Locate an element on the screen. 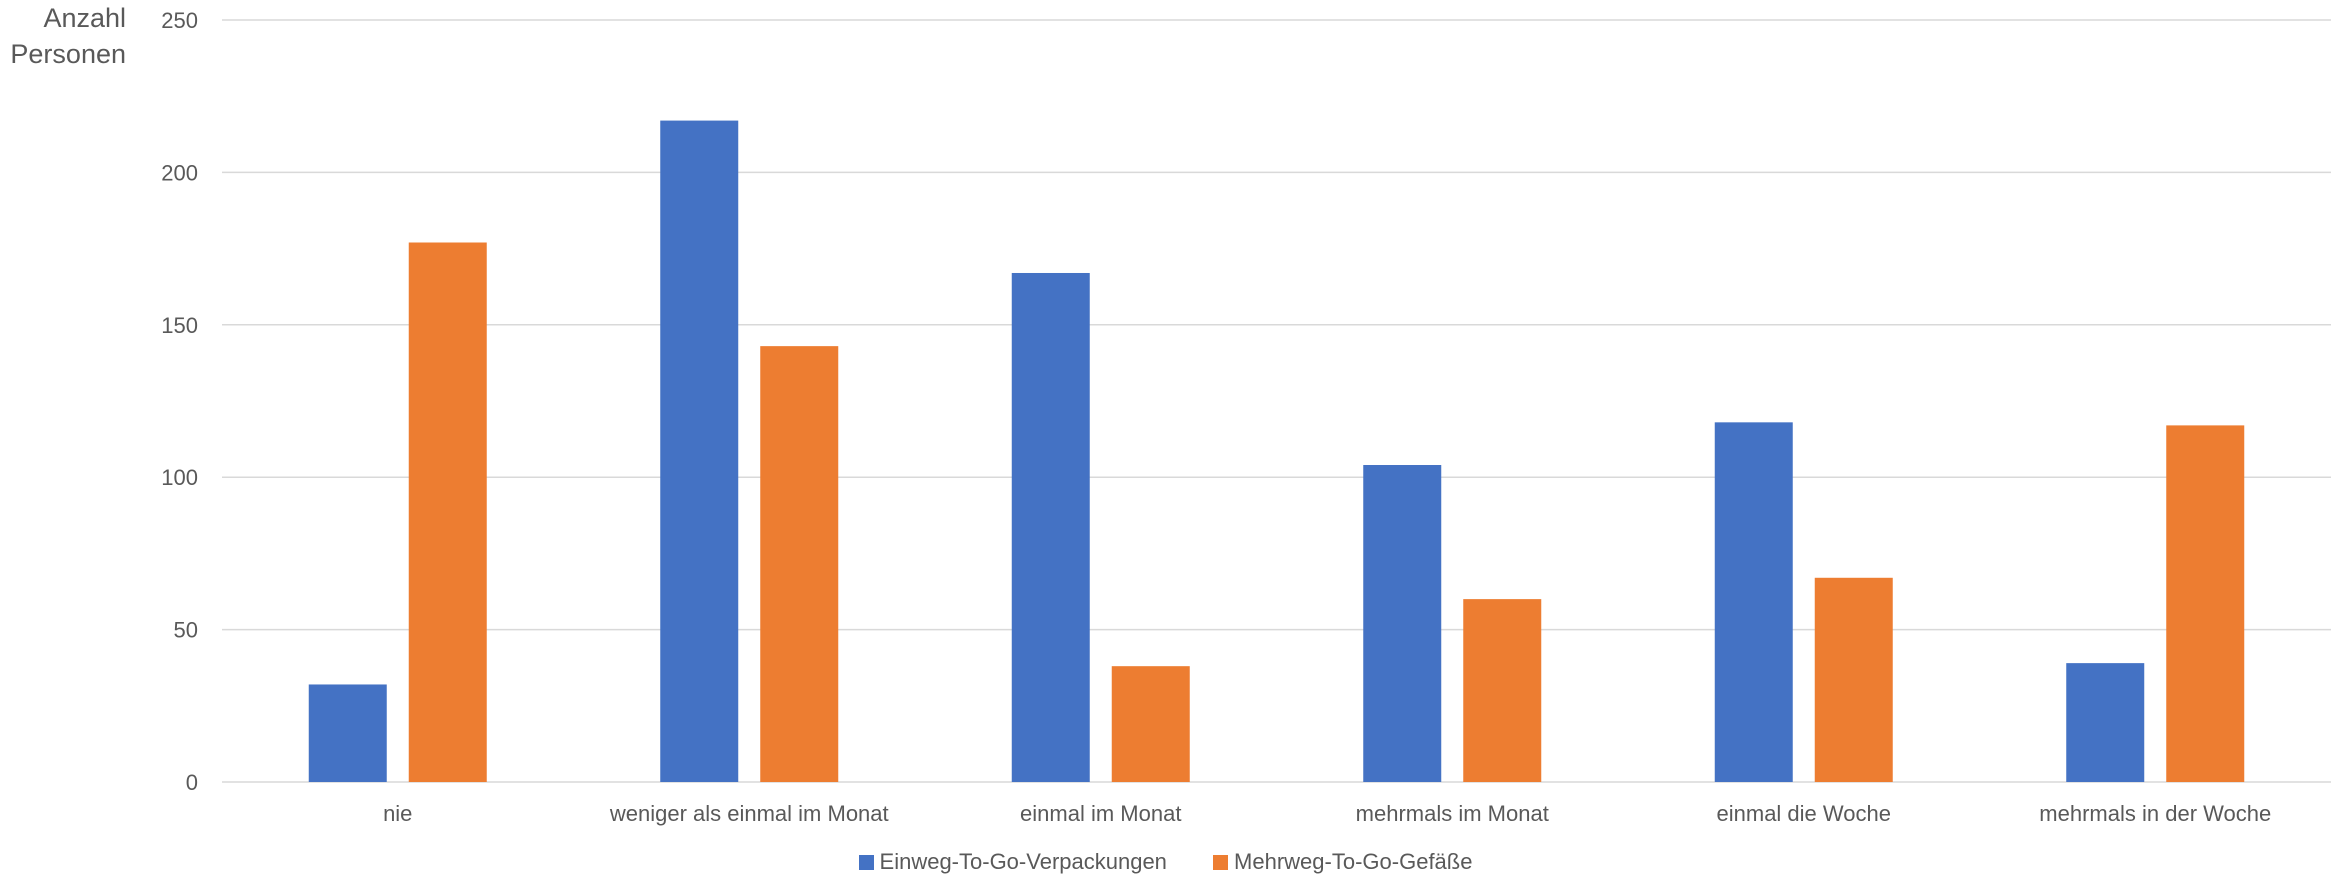 The image size is (2331, 878). legend-item-series-2: Mehrweg-To-Go-Gefäße is located at coordinates (1342, 862).